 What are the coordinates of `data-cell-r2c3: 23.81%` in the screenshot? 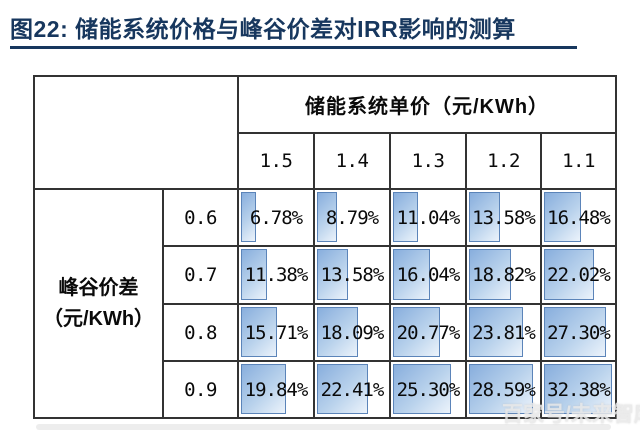 It's located at (503, 332).